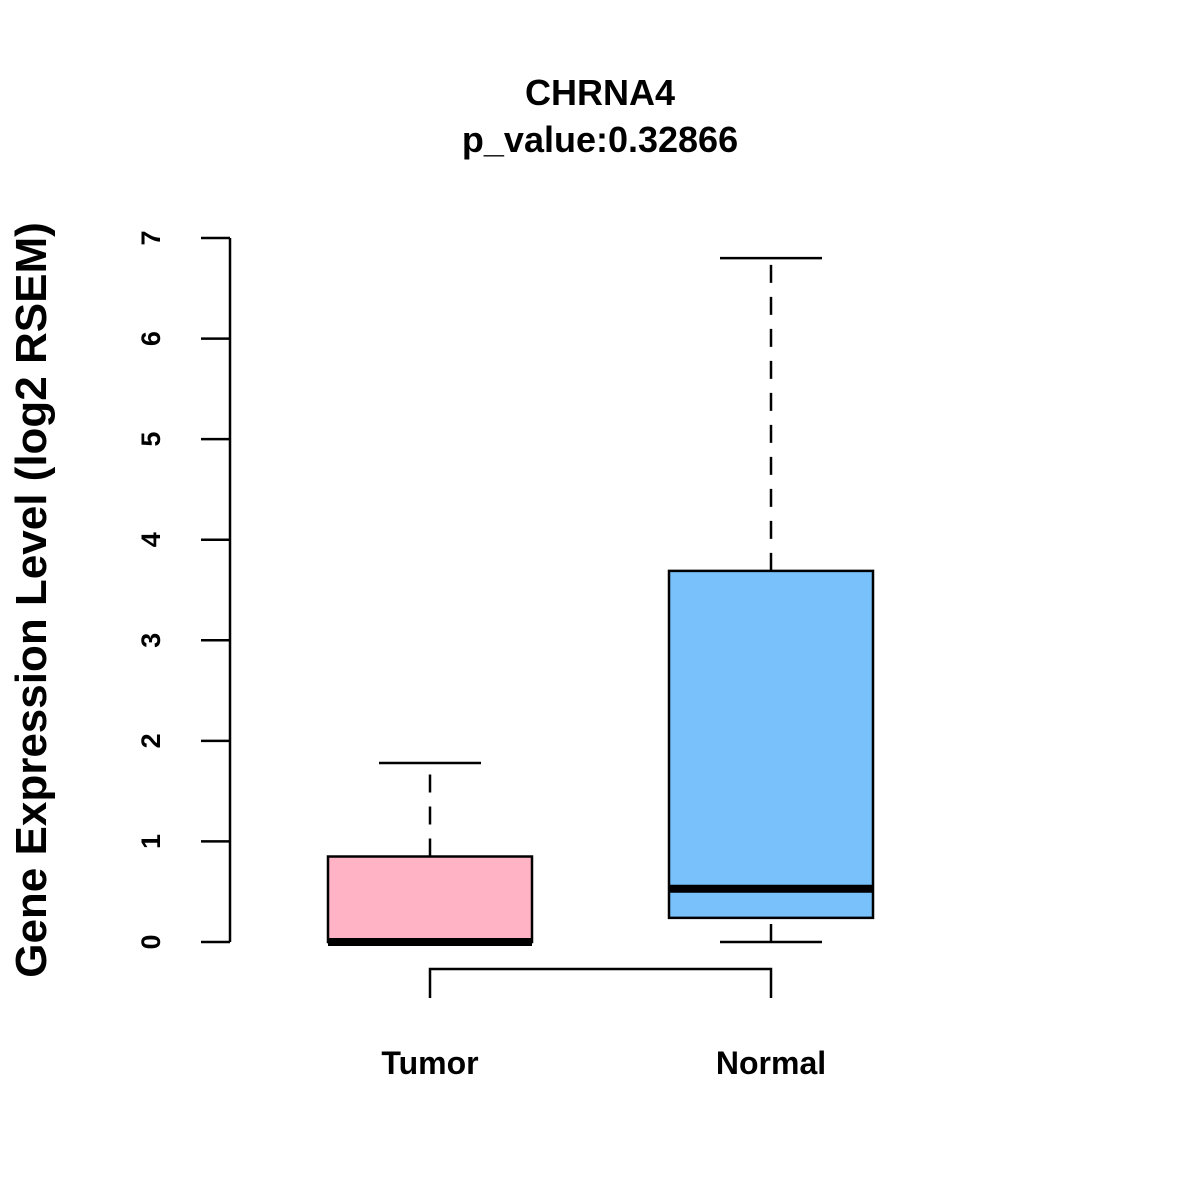 The width and height of the screenshot is (1200, 1200). What do you see at coordinates (151, 740) in the screenshot?
I see `y-tick-label: 2` at bounding box center [151, 740].